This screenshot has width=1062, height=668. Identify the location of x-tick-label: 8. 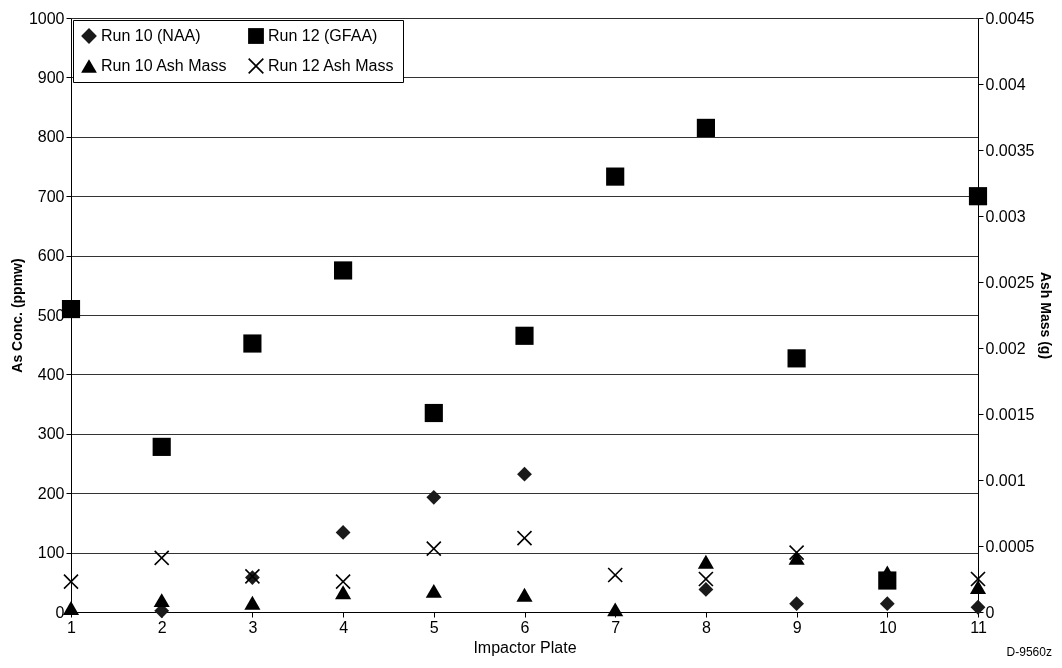
(706, 627).